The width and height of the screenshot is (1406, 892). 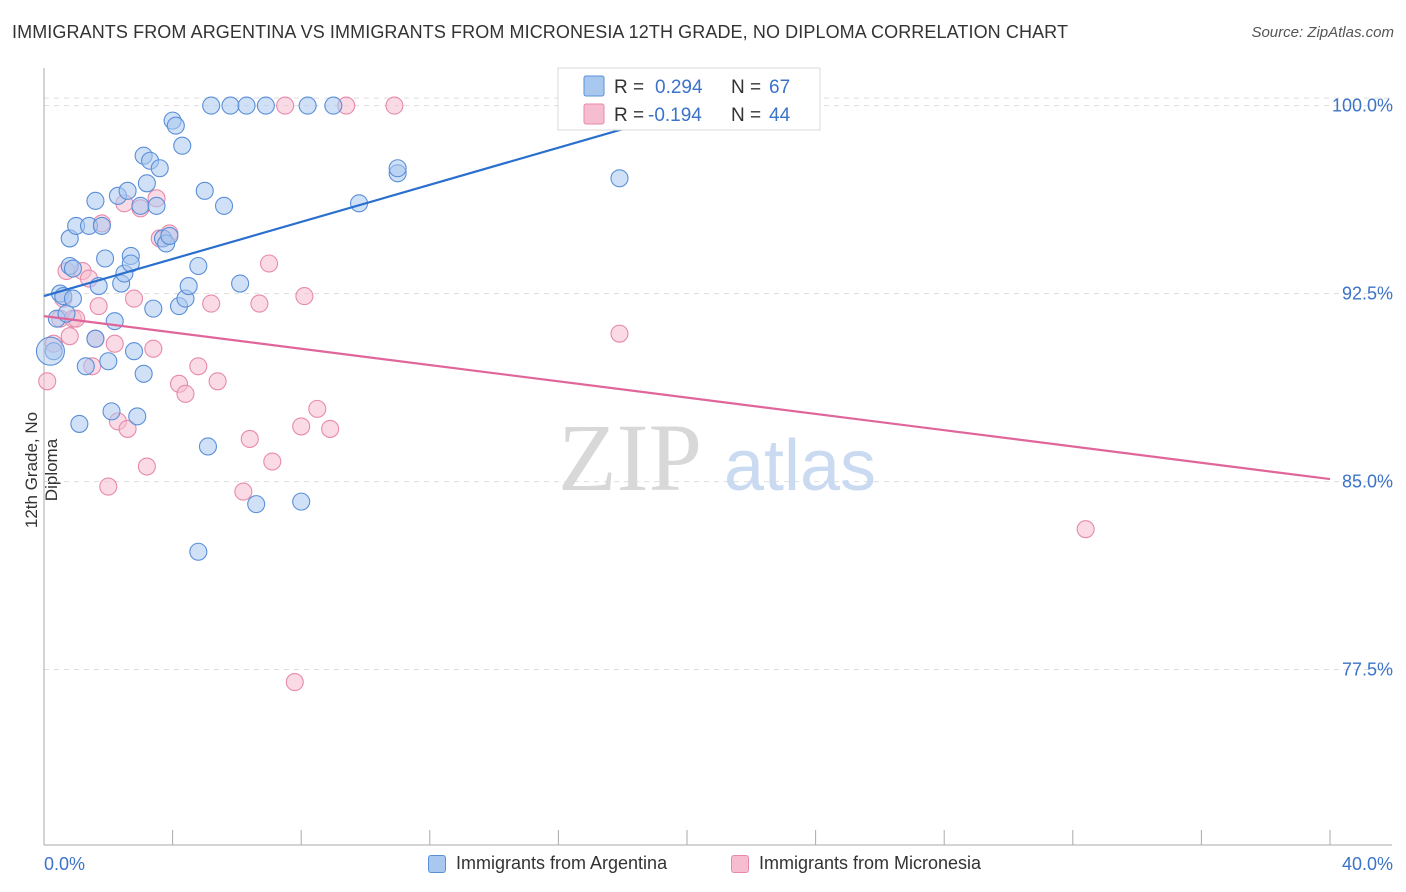 I want to click on legend-swatch-micronesia, so click(x=594, y=114).